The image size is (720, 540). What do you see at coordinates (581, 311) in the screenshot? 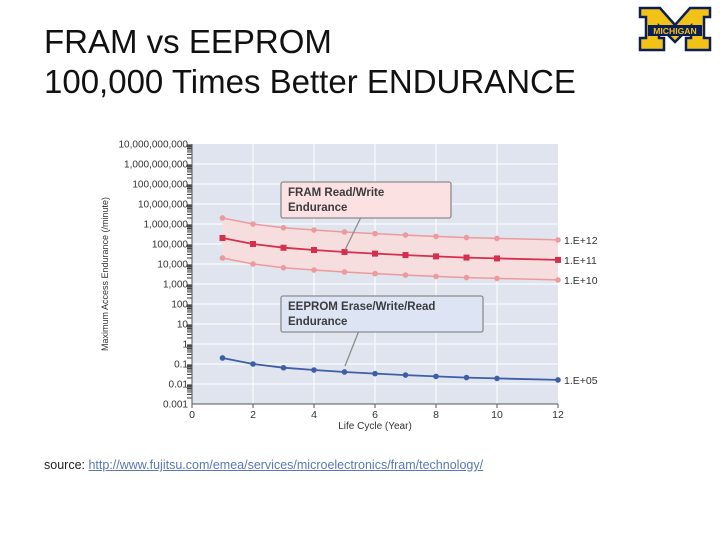
I see `series-labels: 1.E+12 1.E+11 1.E+10 1.E+05` at bounding box center [581, 311].